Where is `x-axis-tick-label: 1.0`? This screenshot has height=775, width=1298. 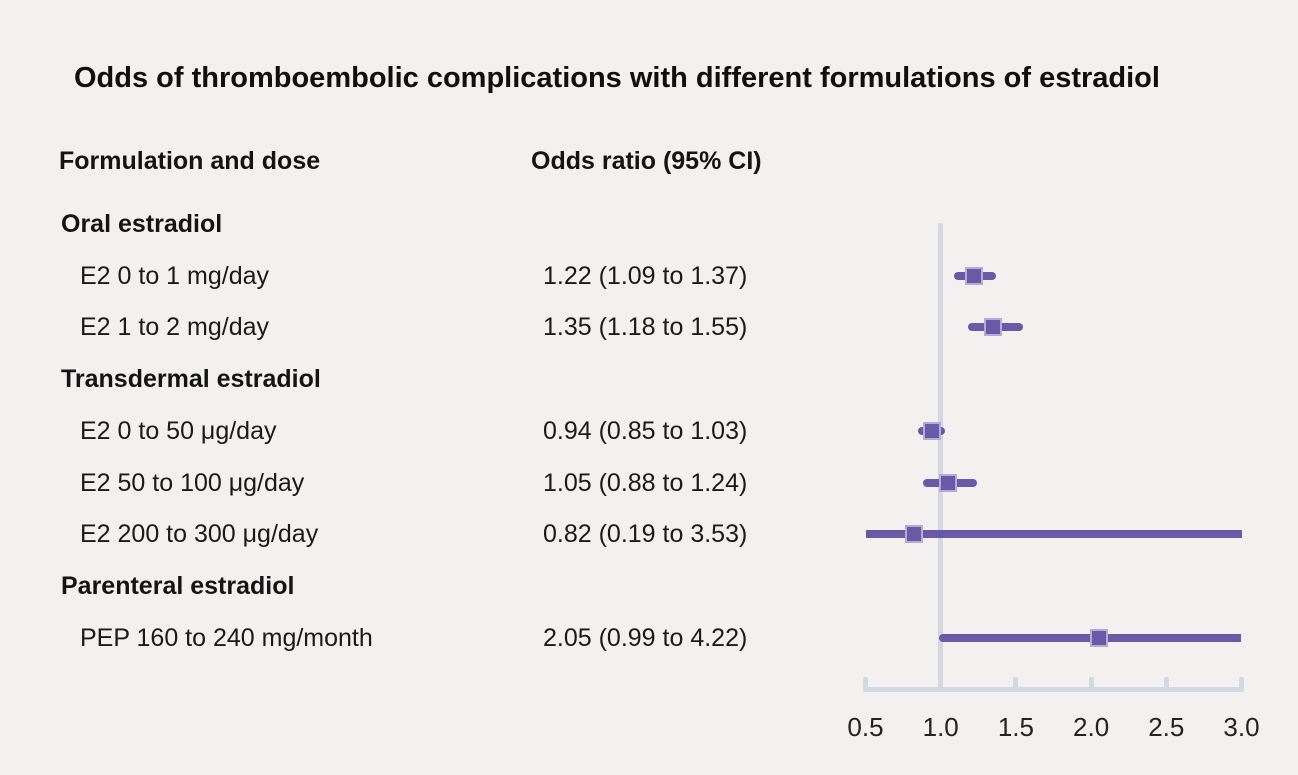 x-axis-tick-label: 1.0 is located at coordinates (940, 727).